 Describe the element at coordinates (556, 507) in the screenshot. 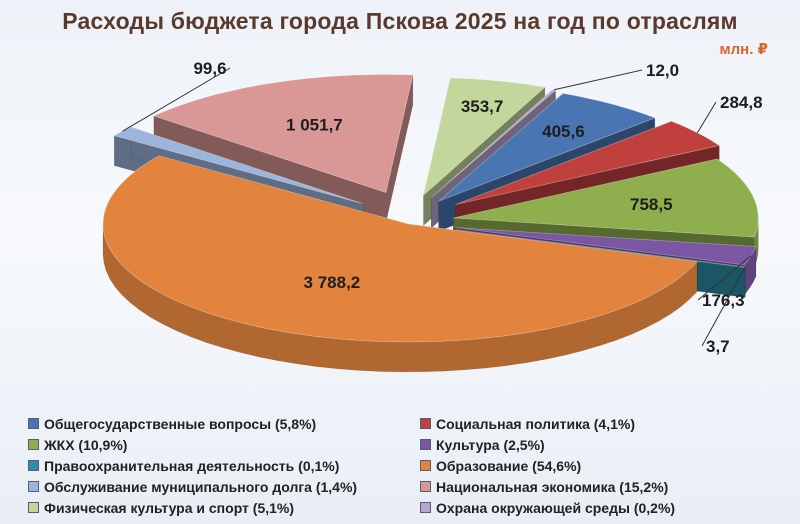

I see `legend-label: Охрана окружающей среды (0,2%)` at that location.